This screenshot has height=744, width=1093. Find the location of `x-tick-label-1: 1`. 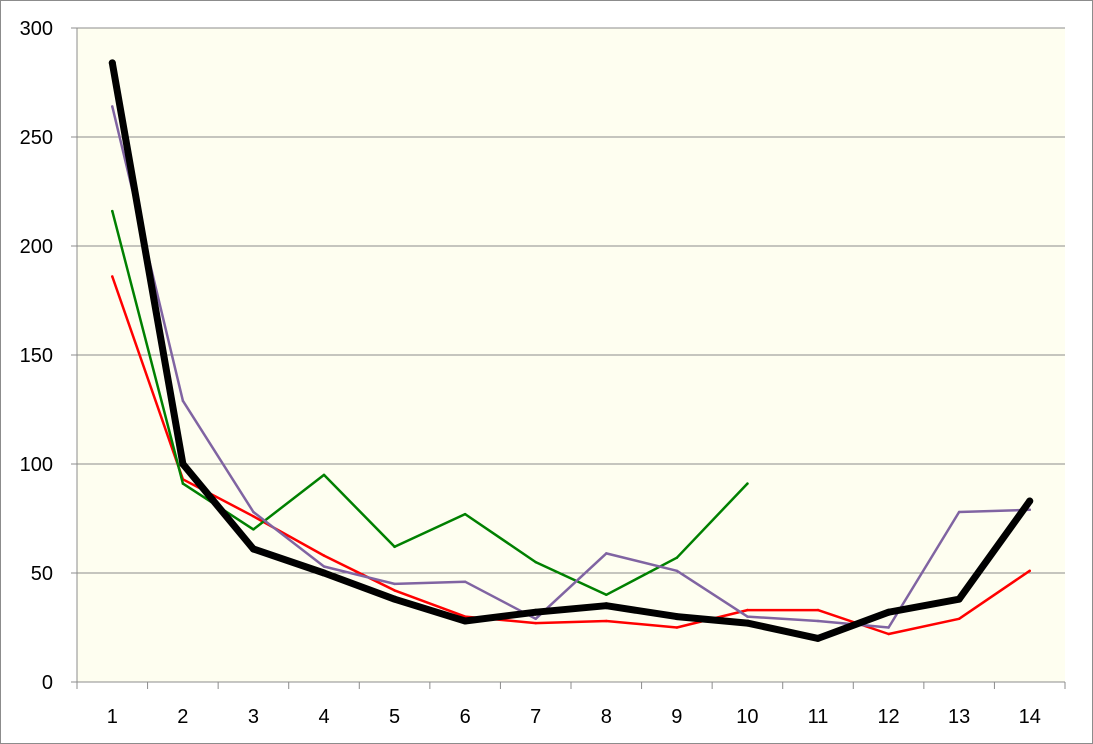

x-tick-label-1: 1 is located at coordinates (112, 717).